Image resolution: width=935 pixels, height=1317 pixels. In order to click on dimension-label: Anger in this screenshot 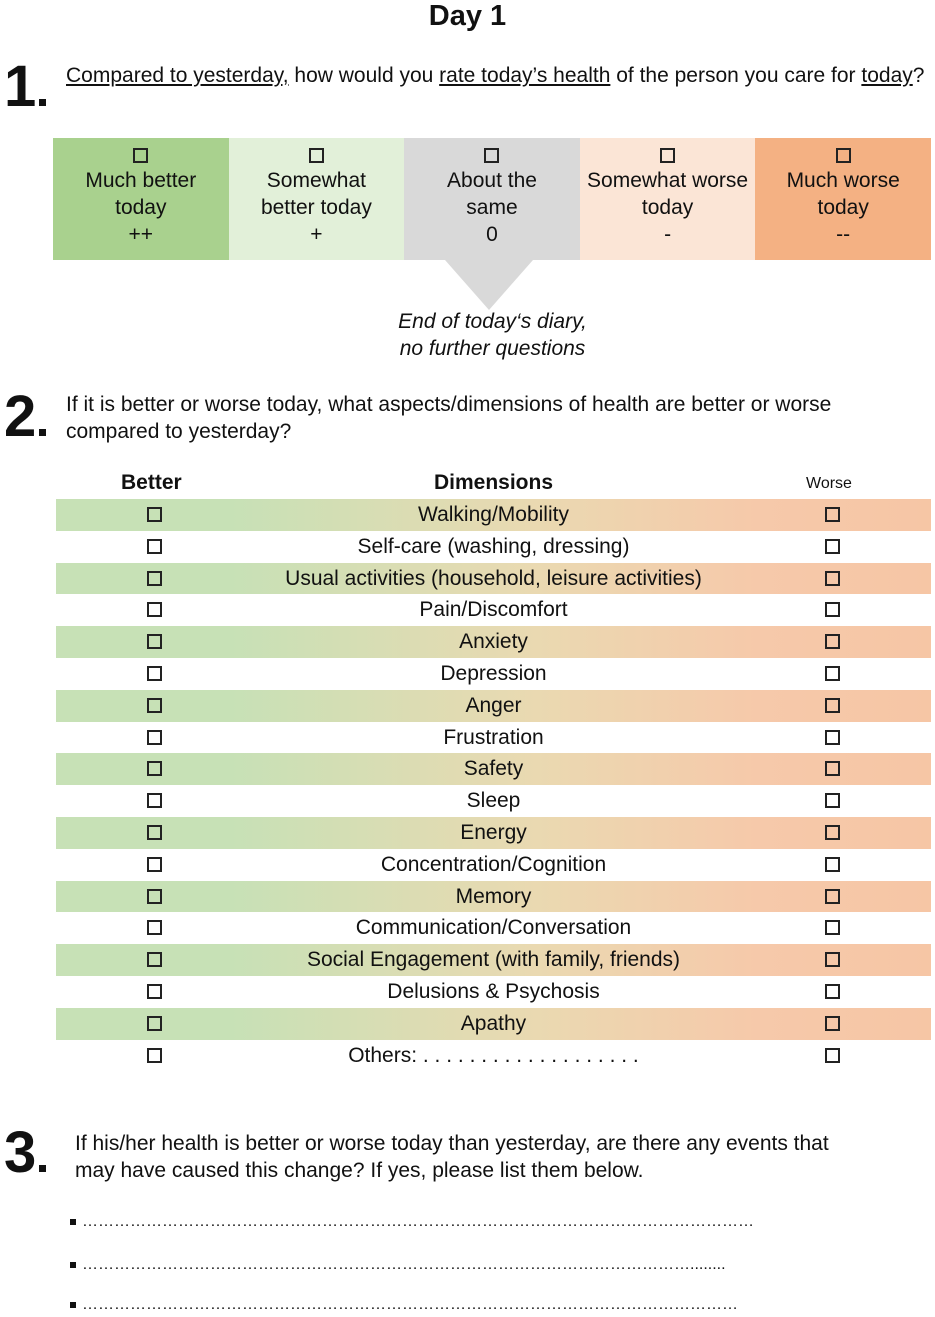, I will do `click(493, 705)`.